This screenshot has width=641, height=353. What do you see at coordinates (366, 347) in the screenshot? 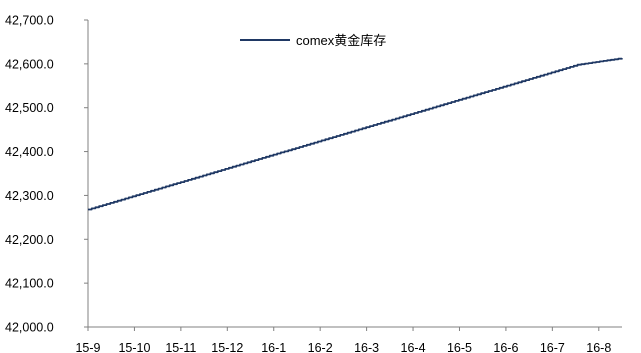
I see `x-tick-label: 16-3` at bounding box center [366, 347].